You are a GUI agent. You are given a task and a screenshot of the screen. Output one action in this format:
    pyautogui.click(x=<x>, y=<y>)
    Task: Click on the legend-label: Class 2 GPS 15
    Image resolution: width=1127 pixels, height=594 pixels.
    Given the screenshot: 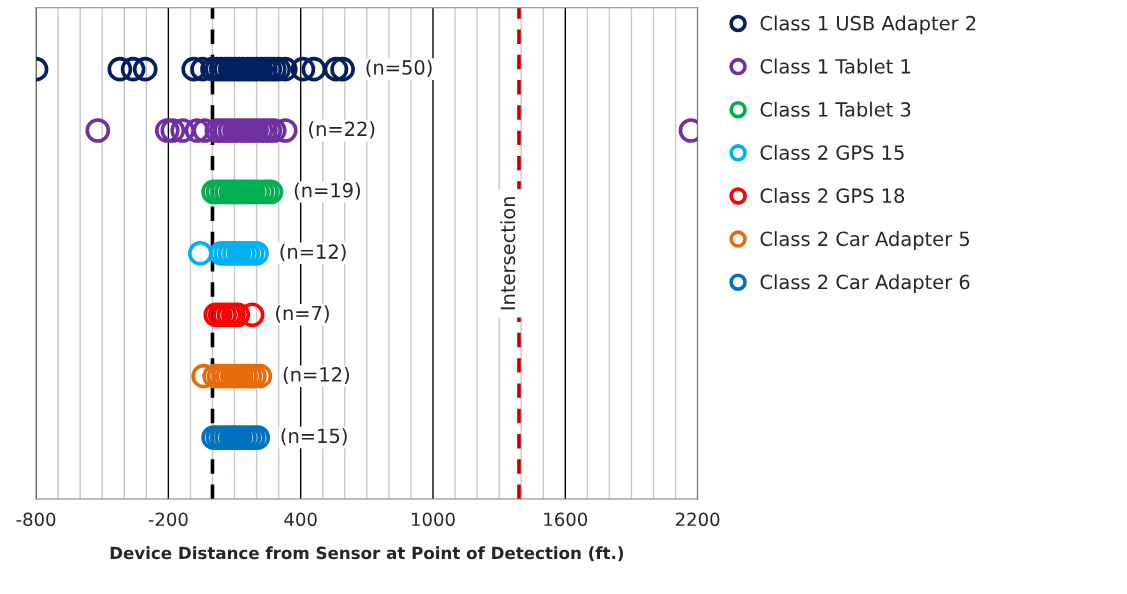 What is the action you would take?
    pyautogui.click(x=832, y=152)
    